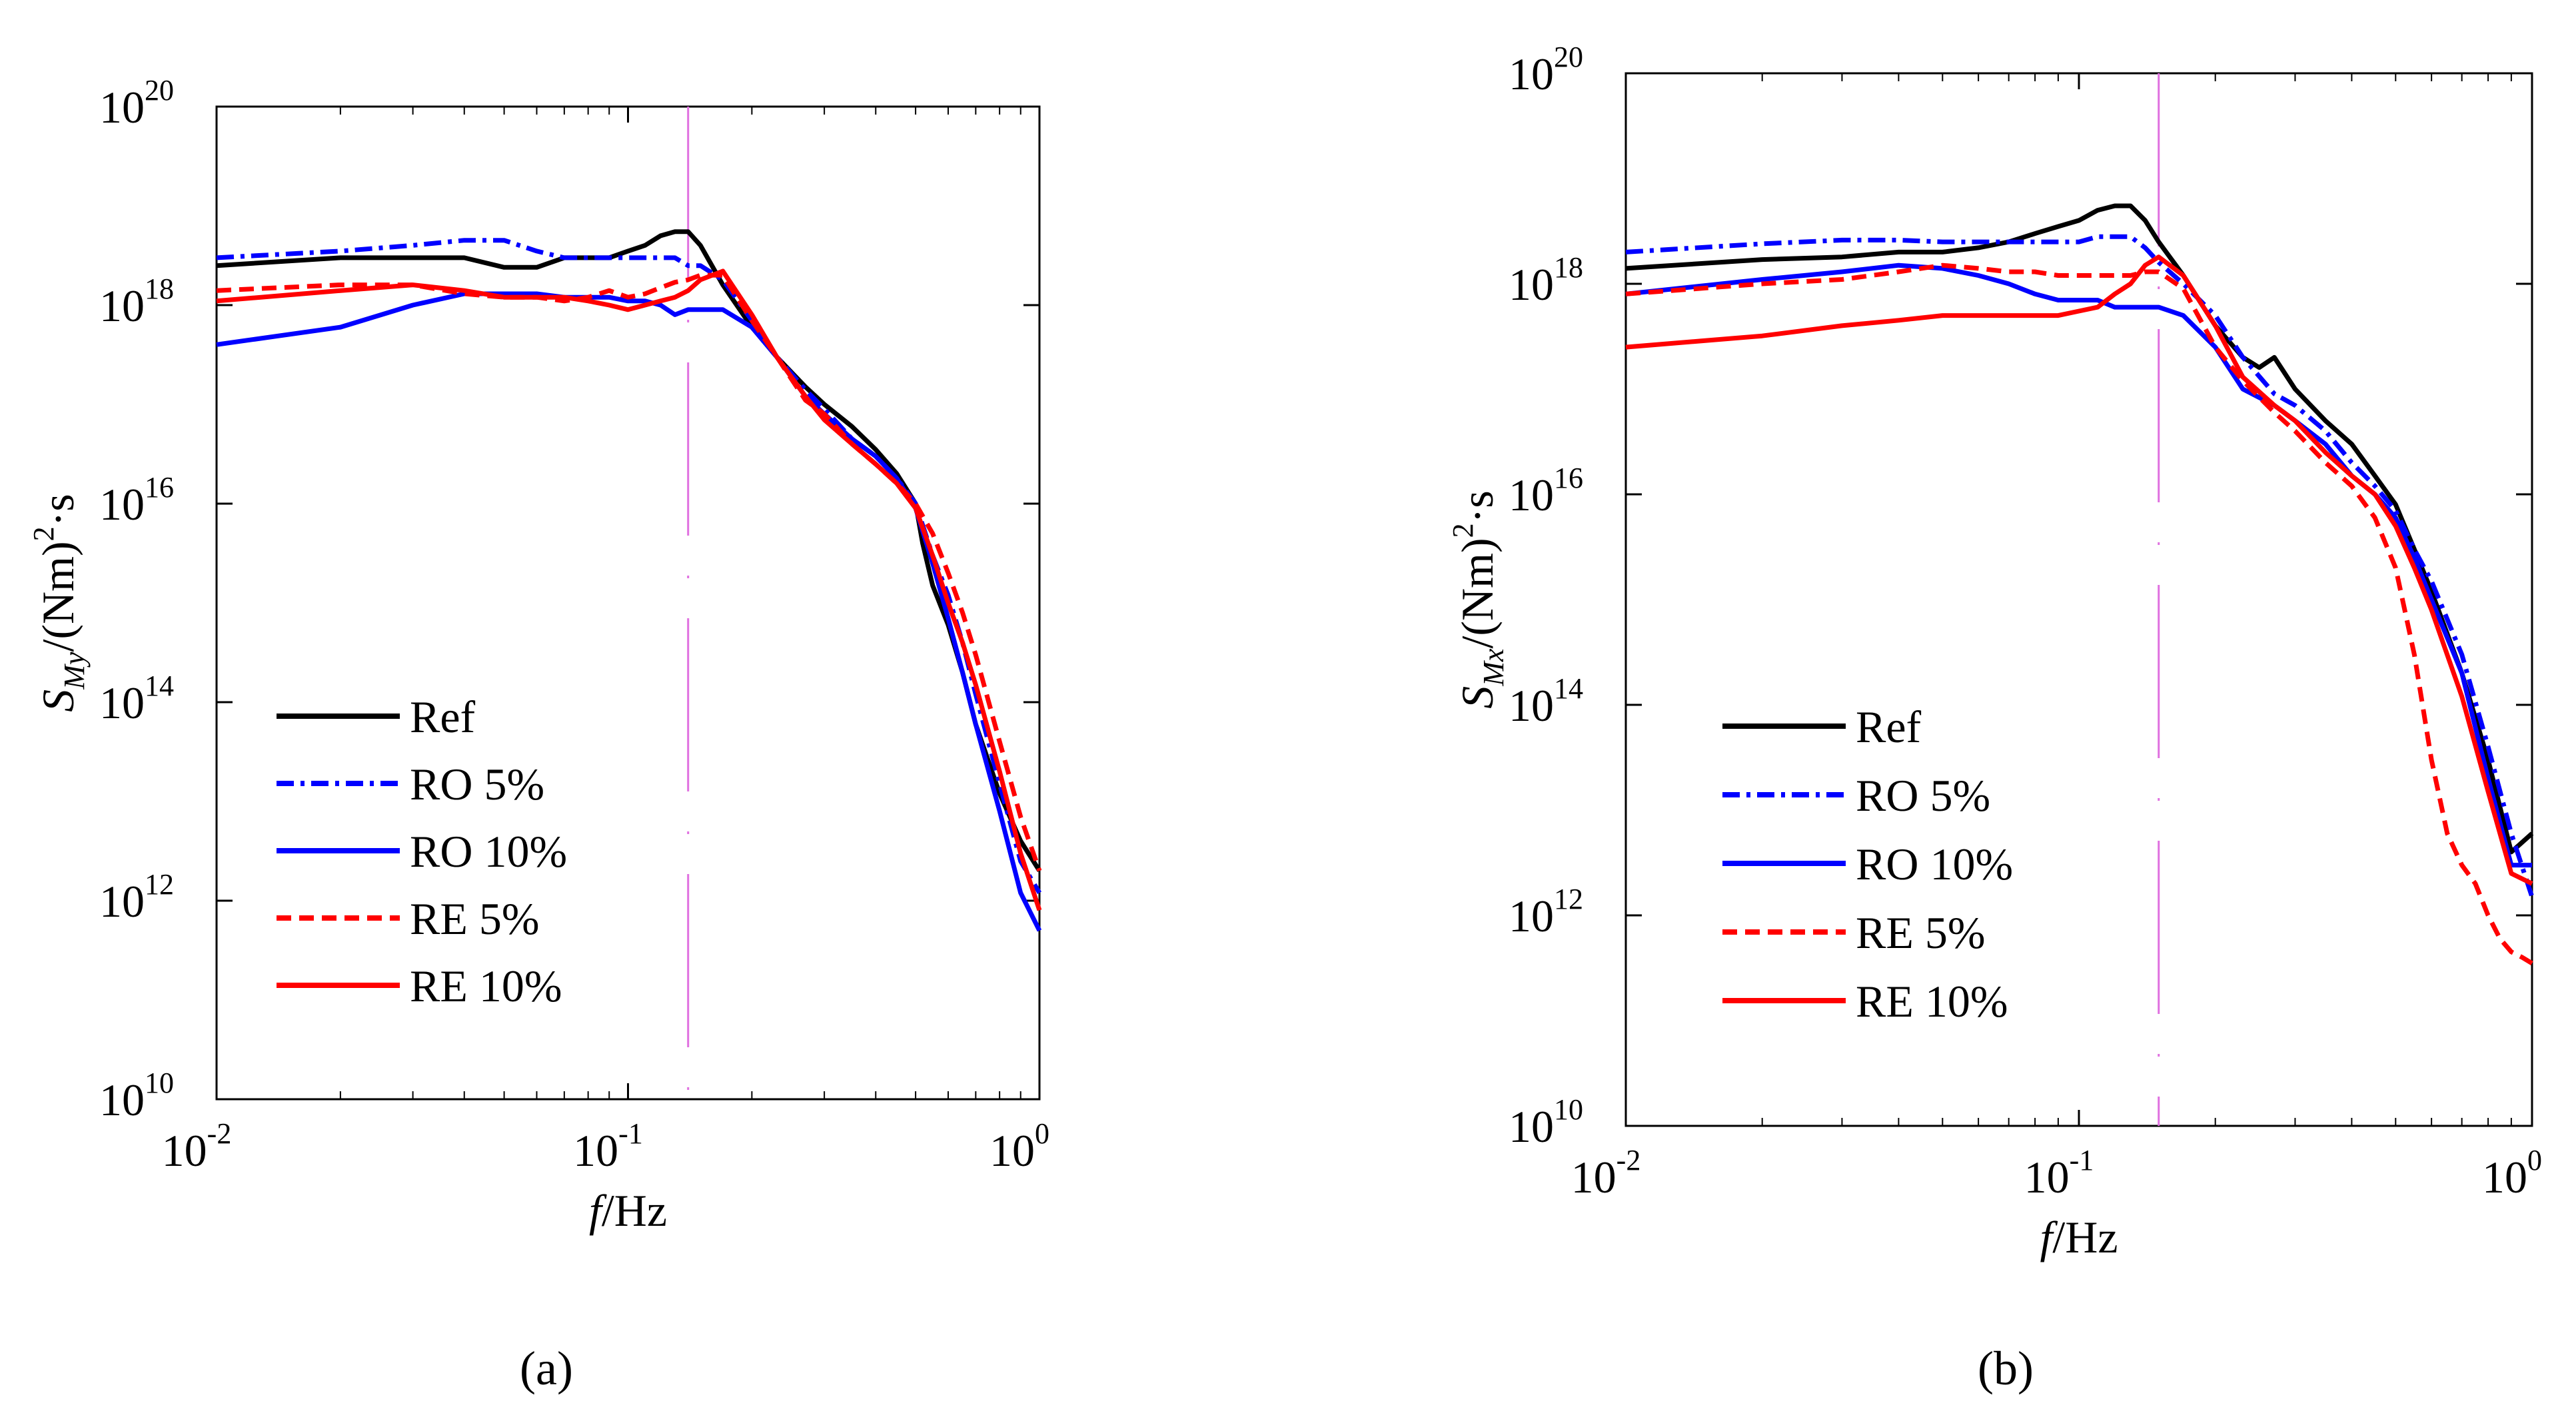 Image resolution: width=2576 pixels, height=1415 pixels. I want to click on series-line-ro-5-, so click(629, 566).